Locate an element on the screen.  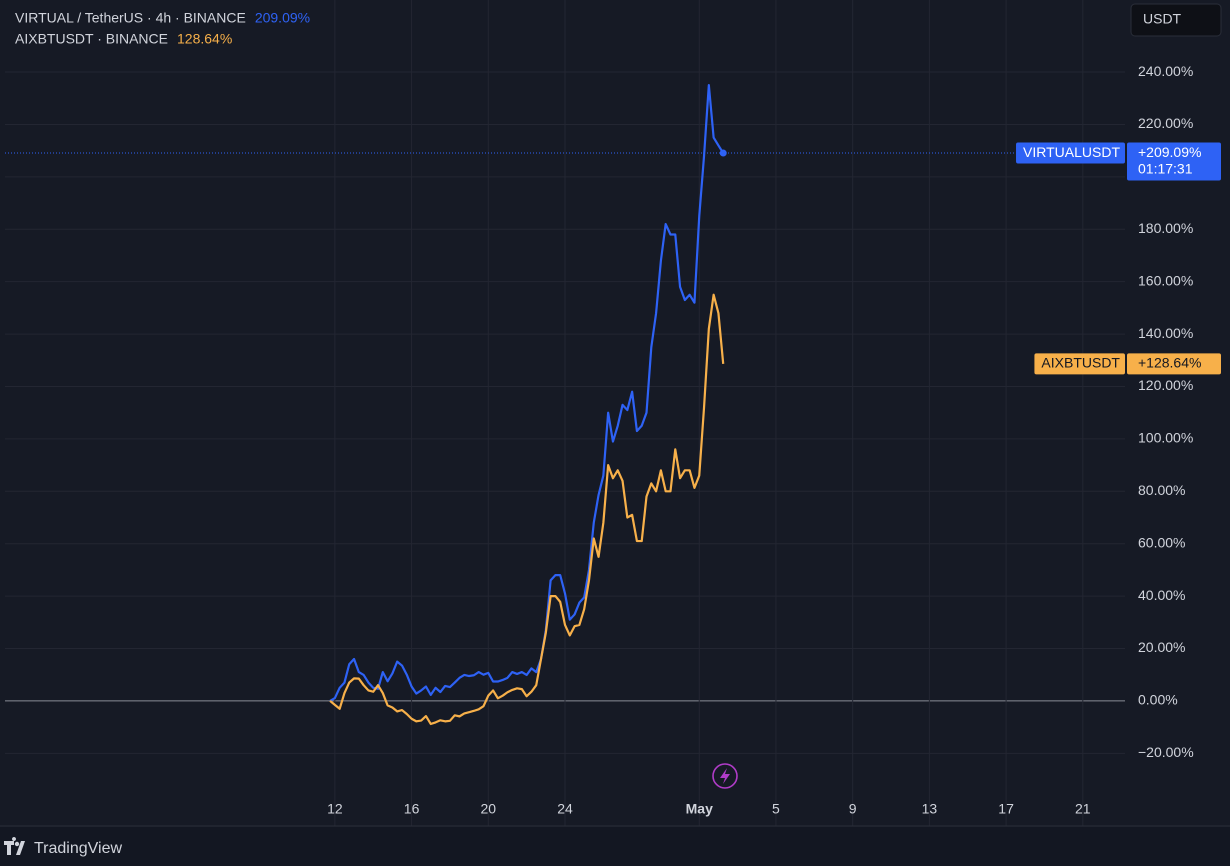
x-tick-label: 5 is located at coordinates (776, 809).